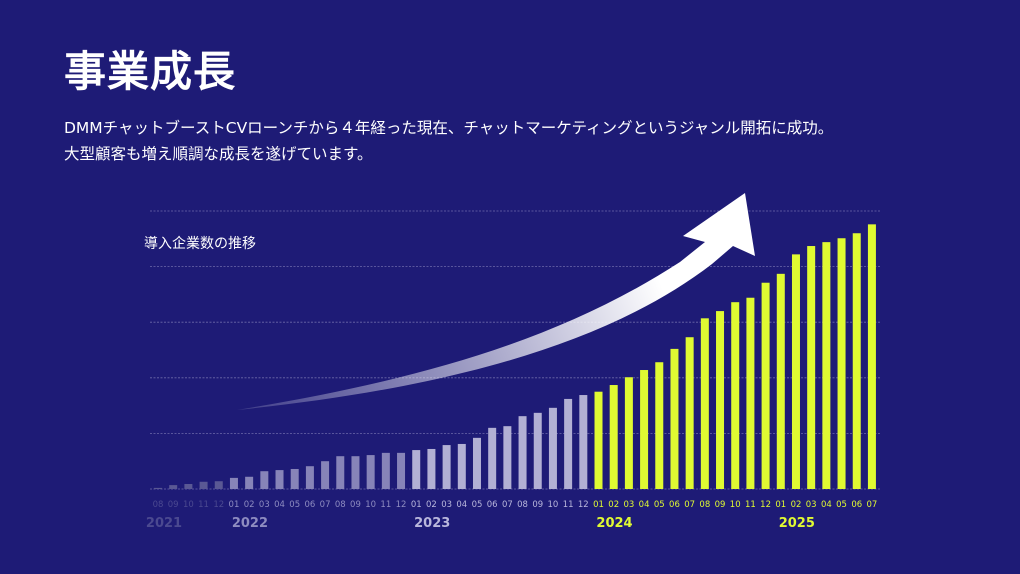 The height and width of the screenshot is (574, 1020). I want to click on year-labels: 2021 2022 2023 2024 2025, so click(480, 523).